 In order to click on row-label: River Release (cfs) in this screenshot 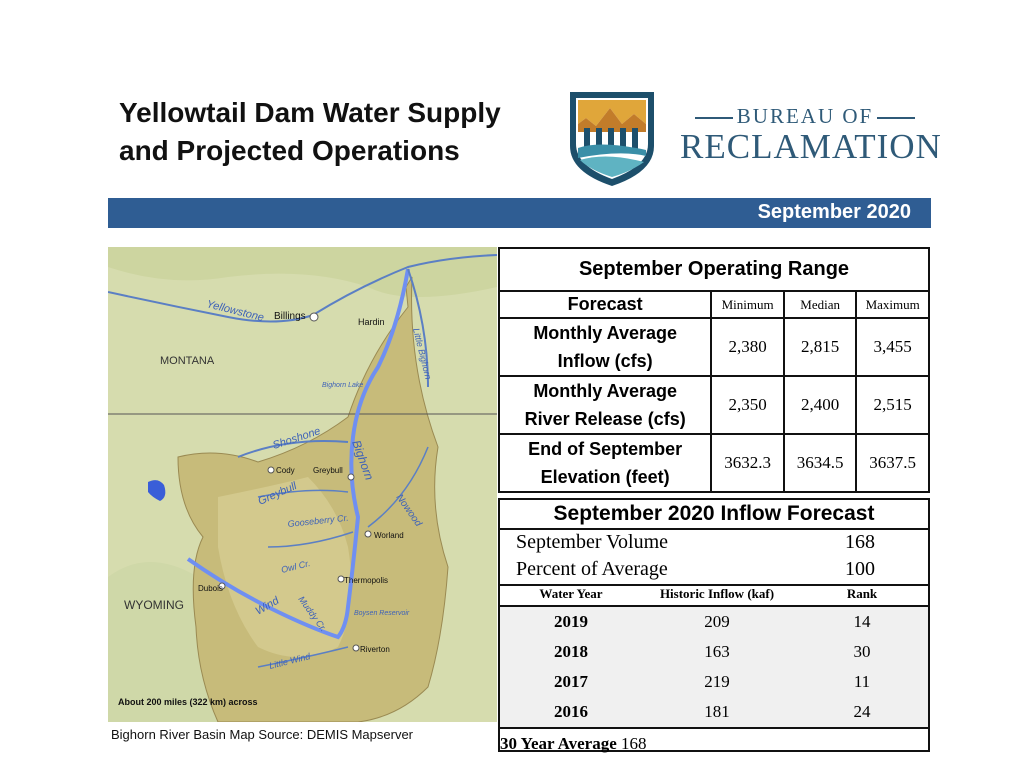, I will do `click(605, 419)`.